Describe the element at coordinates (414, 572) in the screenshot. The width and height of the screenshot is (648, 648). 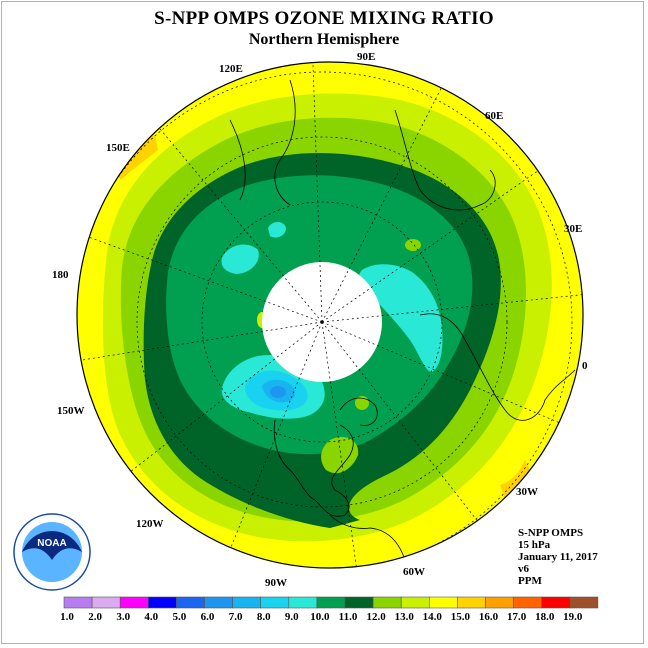
I see `longitude-label: 60W` at that location.